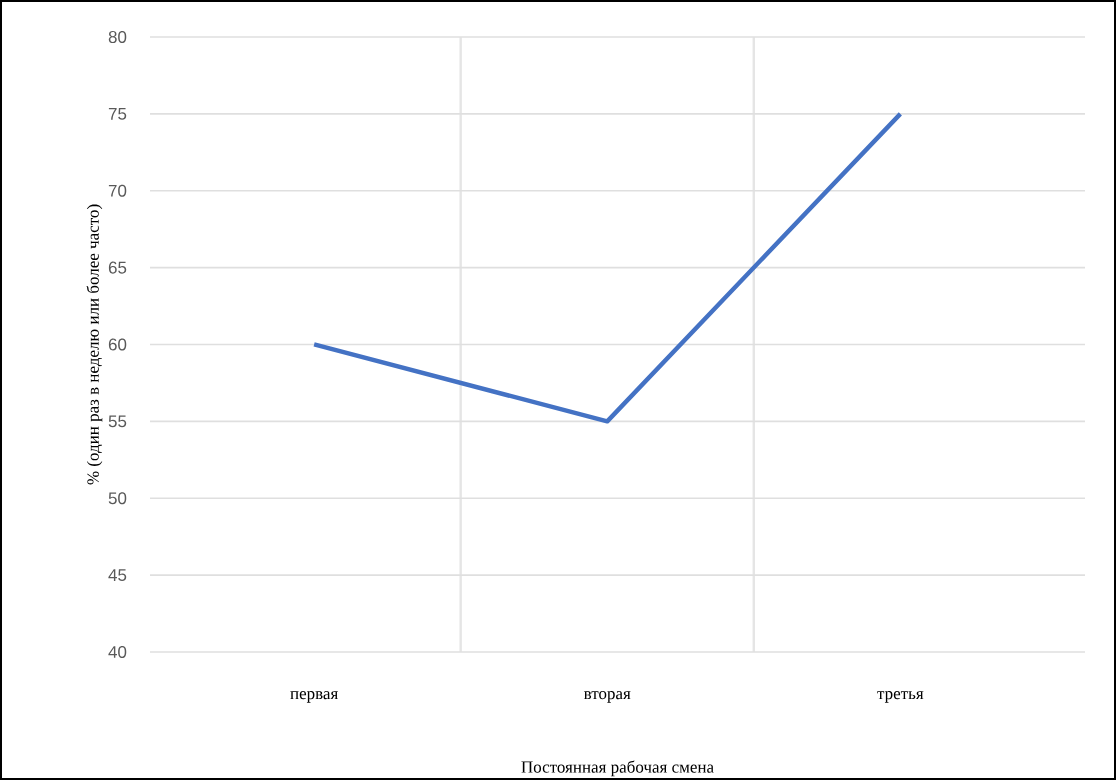 This screenshot has width=1116, height=780. What do you see at coordinates (117, 267) in the screenshot?
I see `y-tick-label: 65` at bounding box center [117, 267].